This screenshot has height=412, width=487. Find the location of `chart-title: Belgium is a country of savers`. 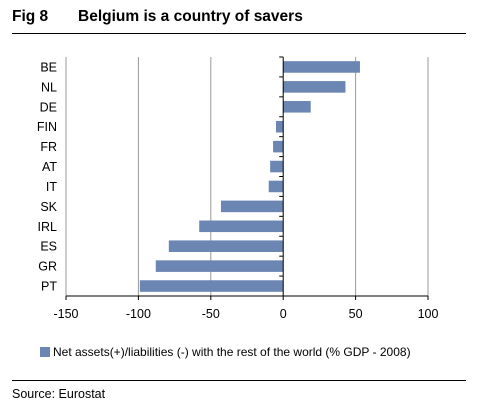

chart-title: Belgium is a country of savers is located at coordinates (190, 16).